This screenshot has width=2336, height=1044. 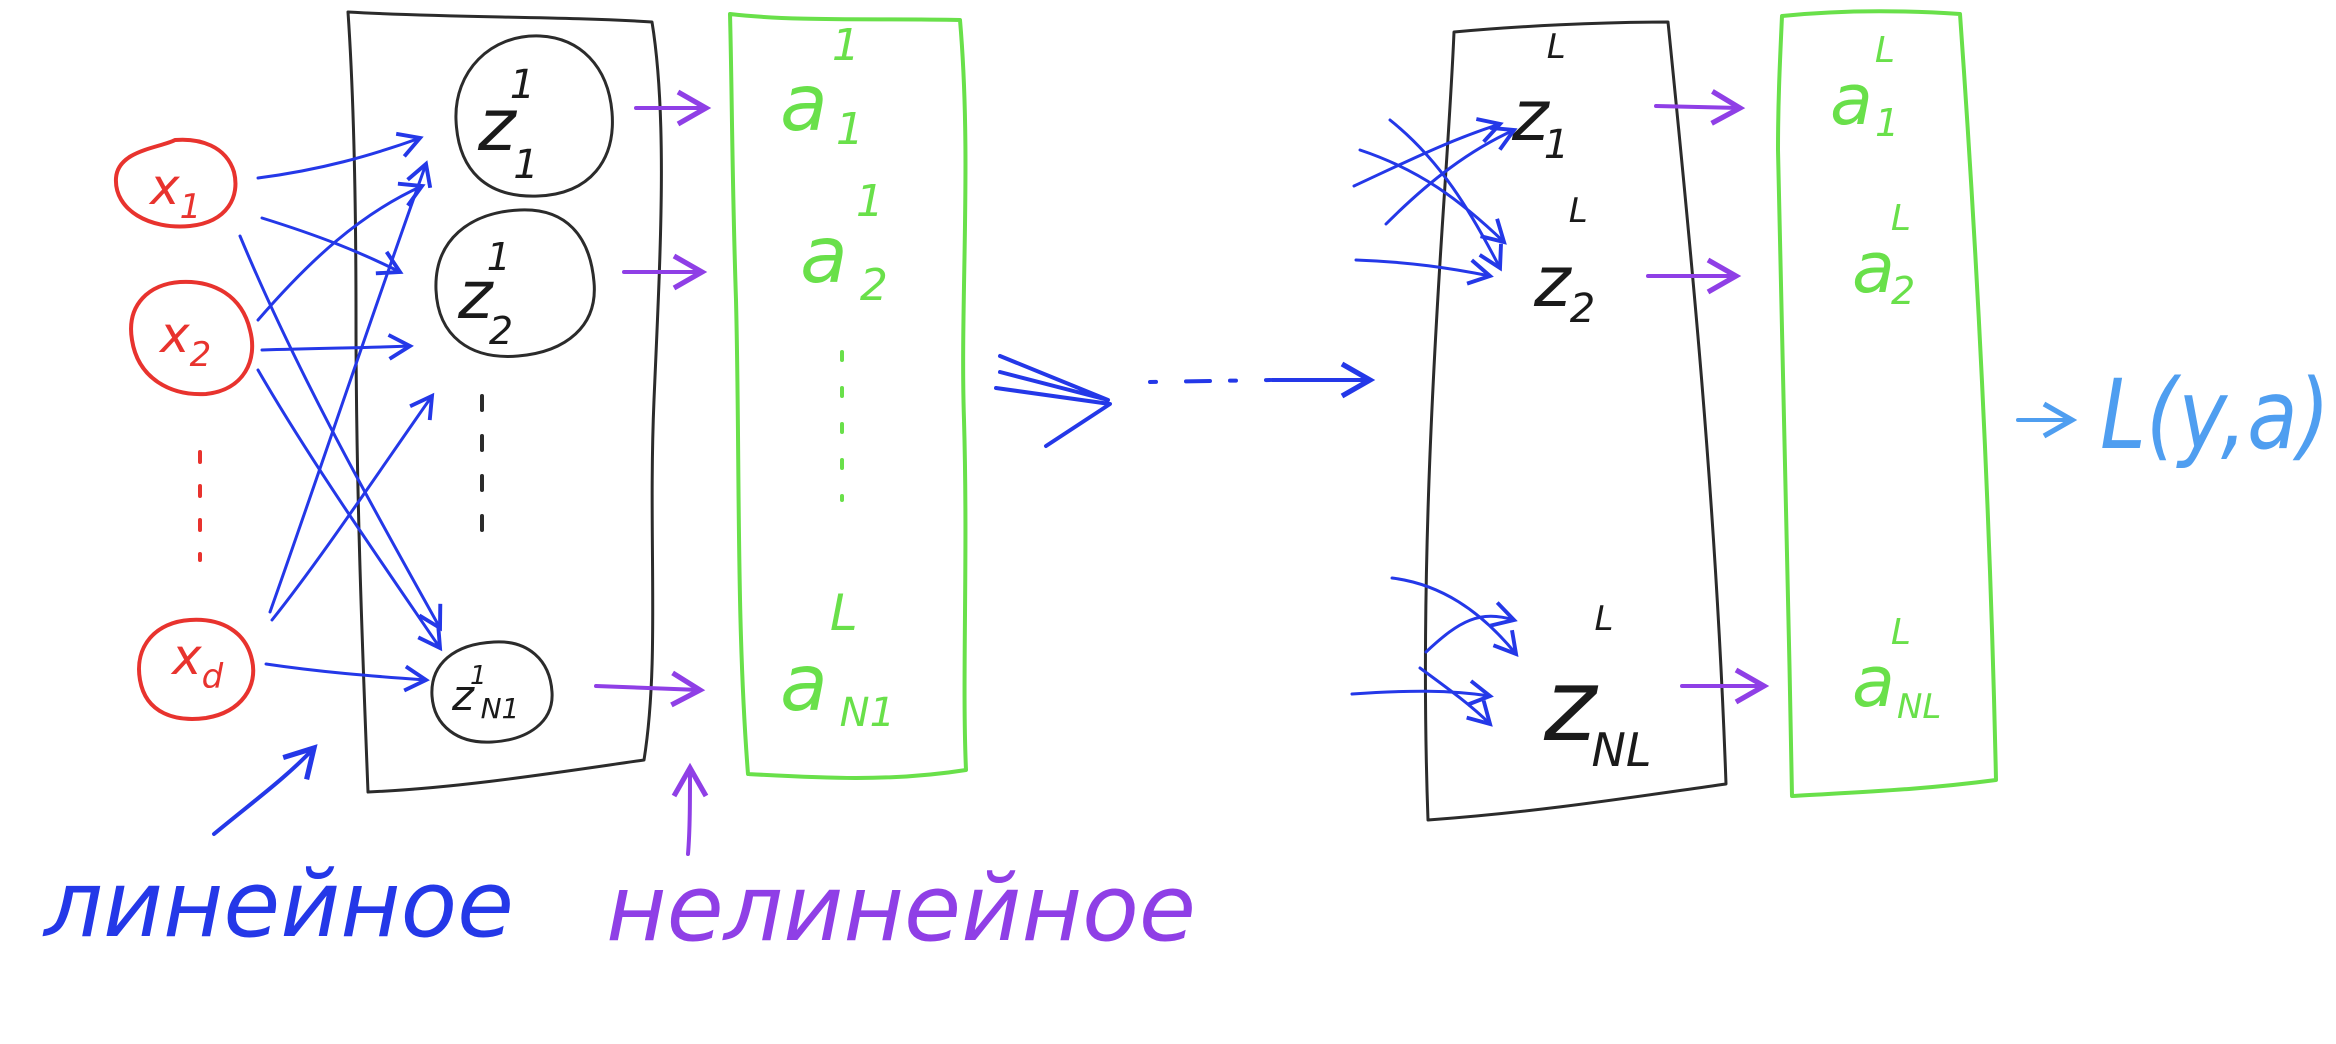 What do you see at coordinates (1540, 97) in the screenshot?
I see `neuron-zL-1-label: zL 1` at bounding box center [1540, 97].